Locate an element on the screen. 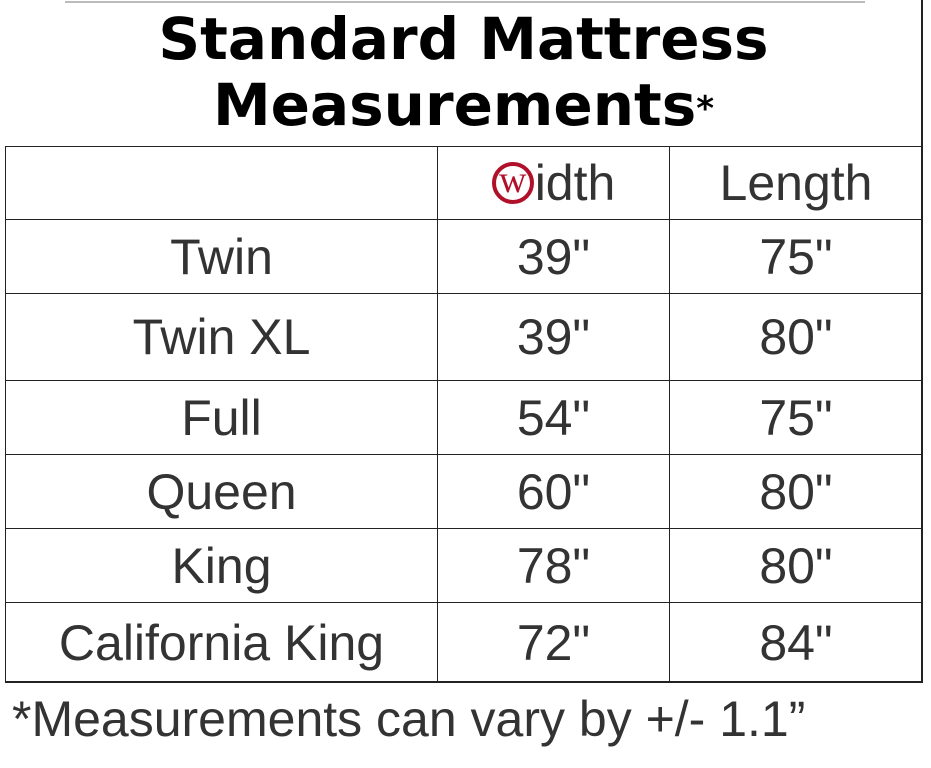 Image resolution: width=931 pixels, height=768 pixels. row-label: Twin is located at coordinates (221, 256).